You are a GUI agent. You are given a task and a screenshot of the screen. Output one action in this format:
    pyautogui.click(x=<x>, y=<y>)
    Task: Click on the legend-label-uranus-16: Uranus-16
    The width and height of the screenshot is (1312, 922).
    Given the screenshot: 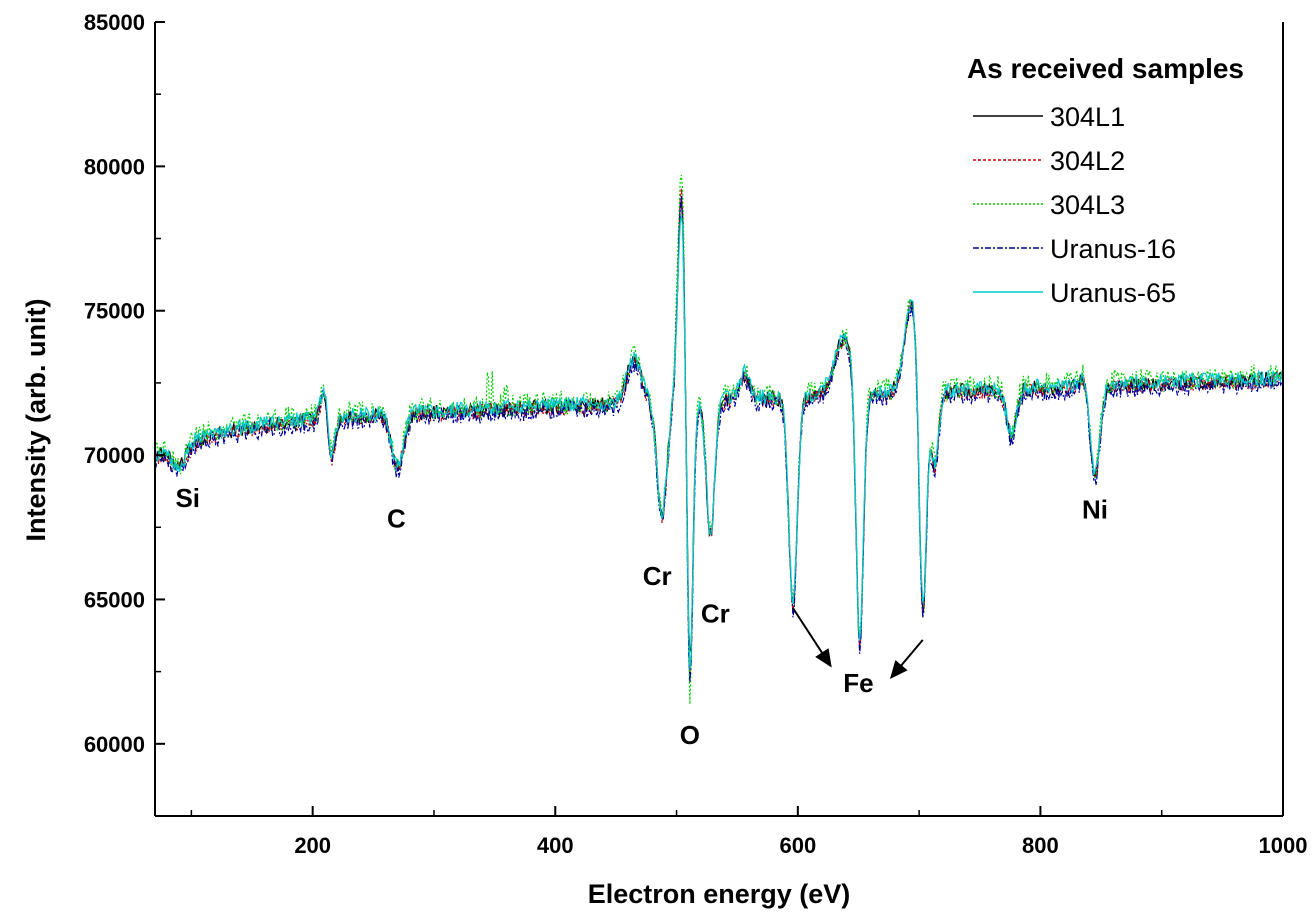 What is the action you would take?
    pyautogui.click(x=1113, y=249)
    